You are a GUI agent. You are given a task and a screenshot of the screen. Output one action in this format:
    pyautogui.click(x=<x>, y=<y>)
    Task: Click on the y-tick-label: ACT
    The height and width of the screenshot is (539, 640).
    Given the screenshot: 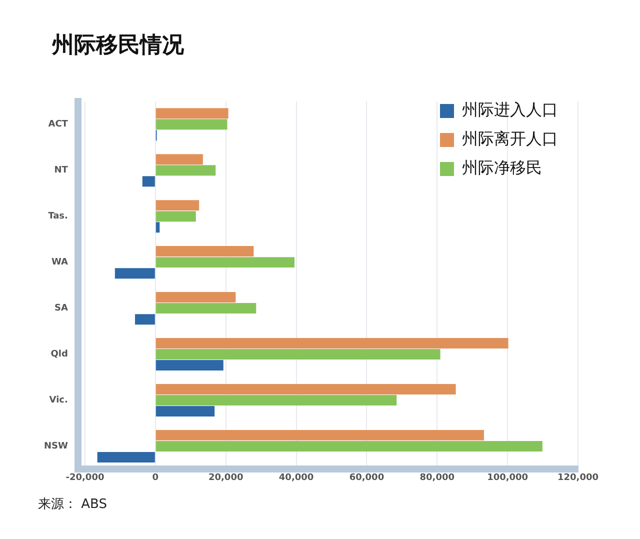 What is the action you would take?
    pyautogui.click(x=58, y=125)
    